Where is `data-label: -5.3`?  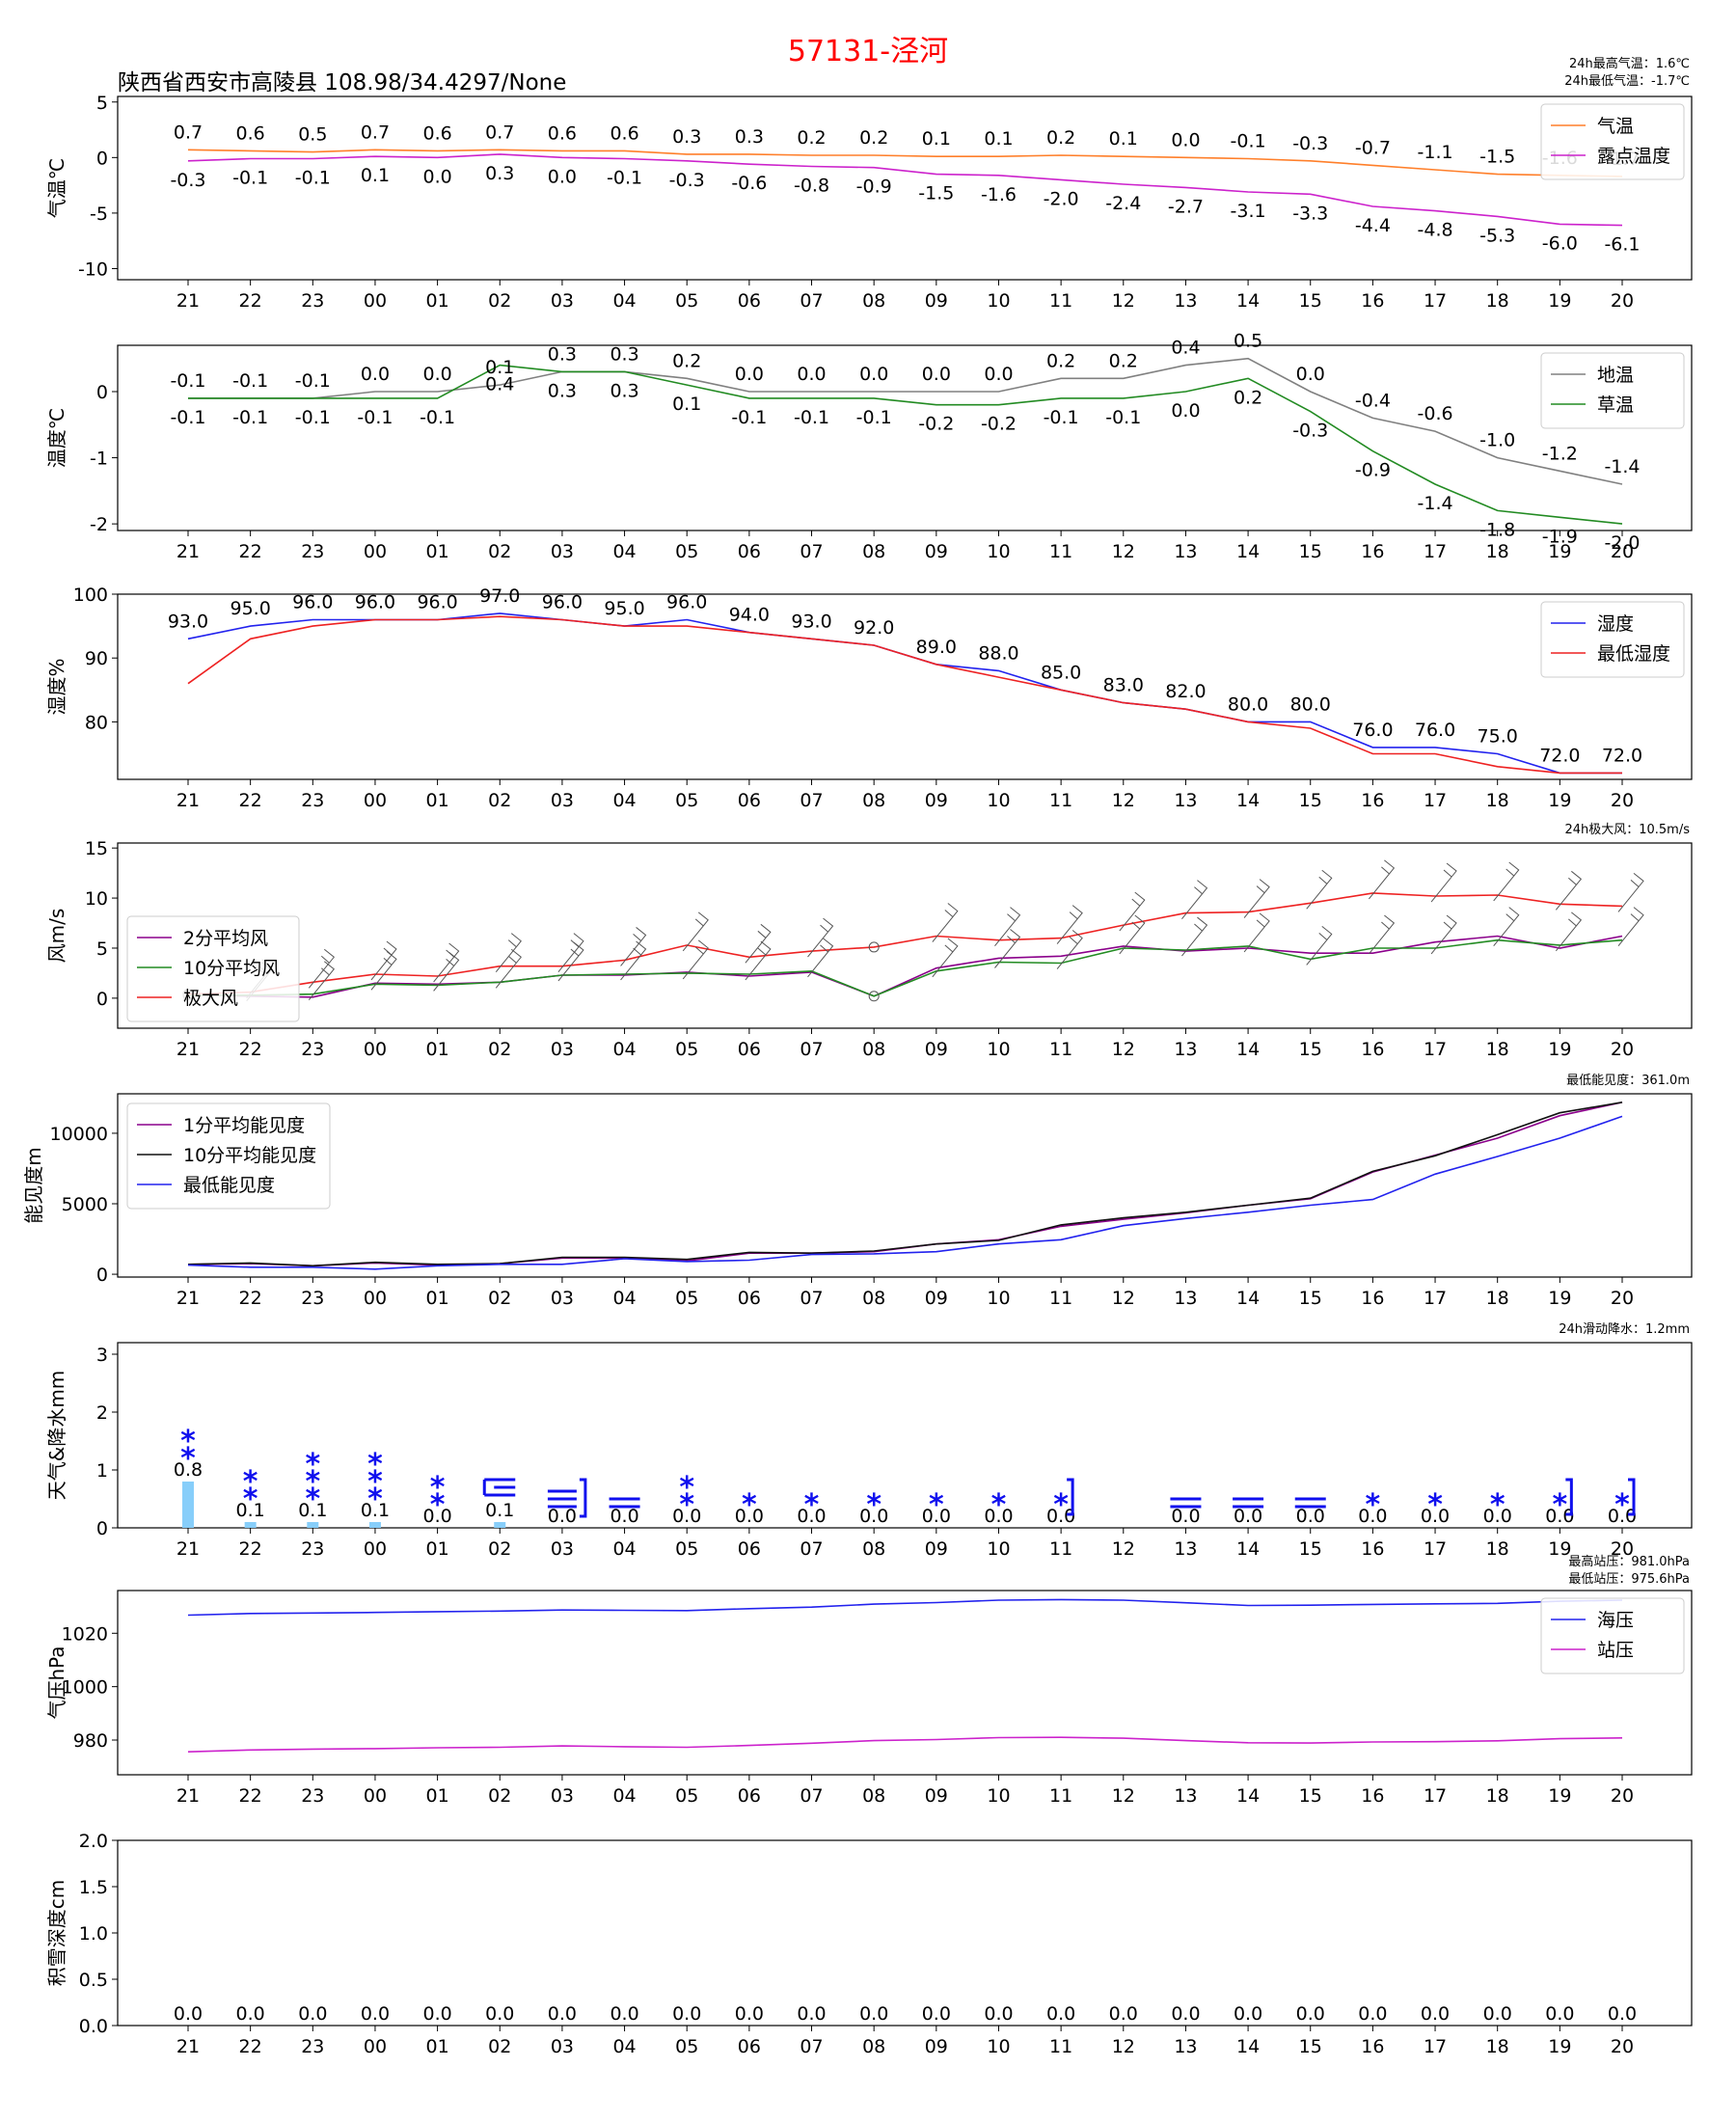 data-label: -5.3 is located at coordinates (1497, 236).